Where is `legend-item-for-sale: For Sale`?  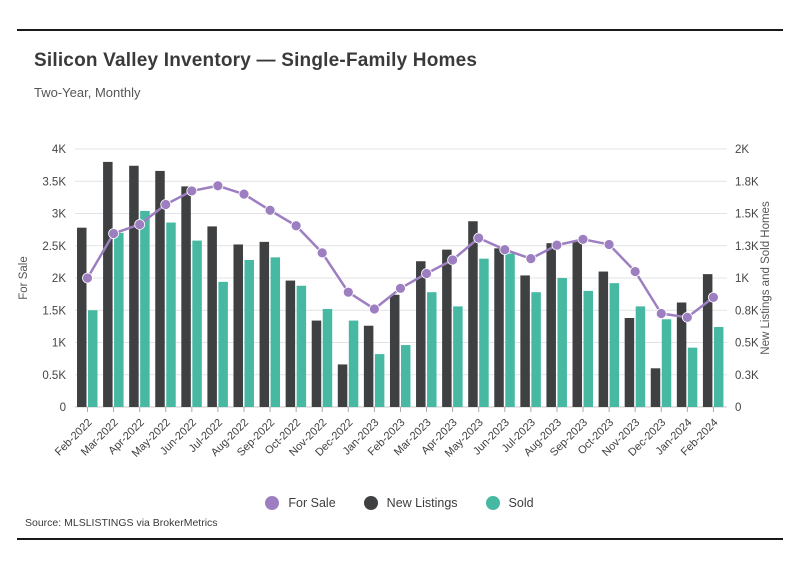 legend-item-for-sale: For Sale is located at coordinates (300, 503).